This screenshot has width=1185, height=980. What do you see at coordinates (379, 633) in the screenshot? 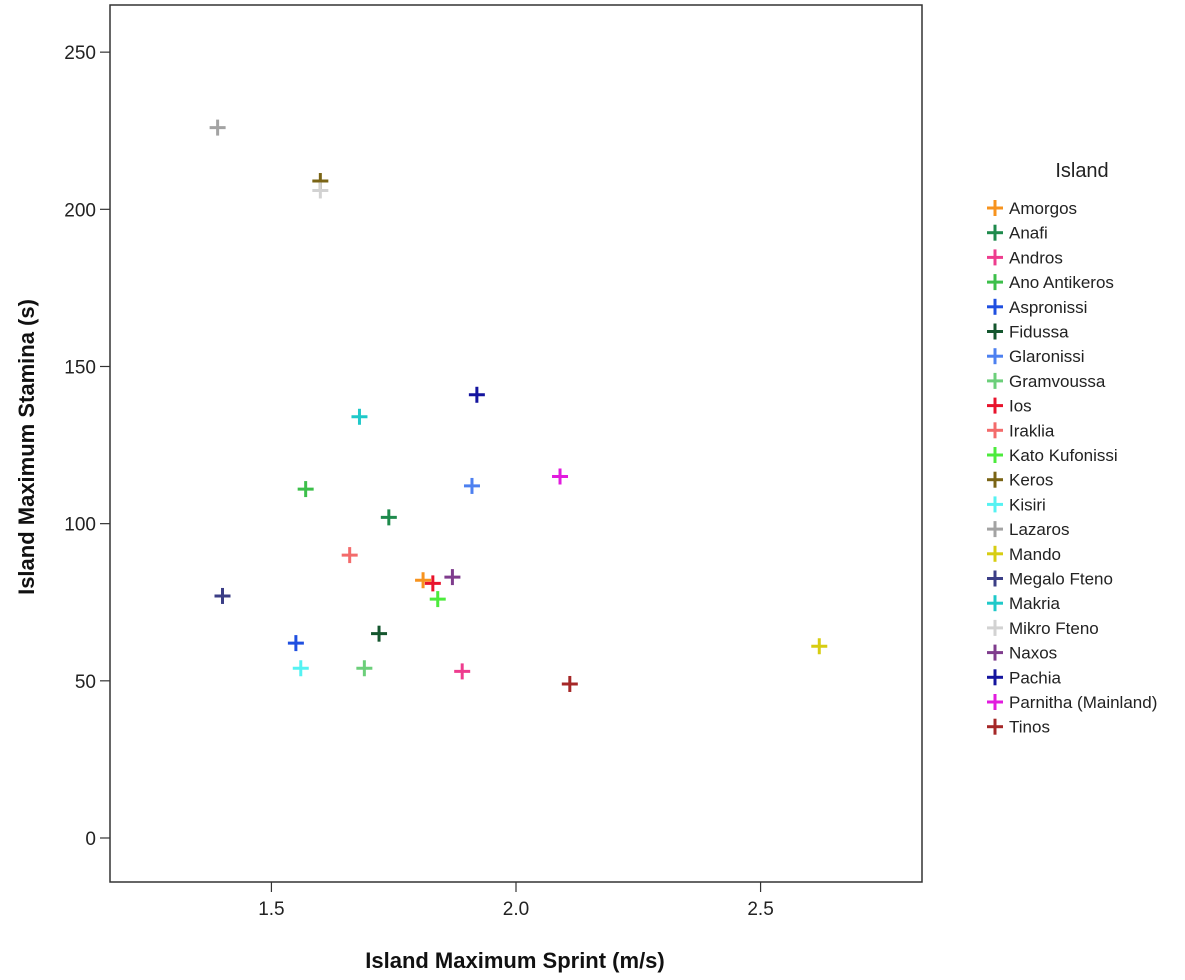
I see `data-point-fidussa` at bounding box center [379, 633].